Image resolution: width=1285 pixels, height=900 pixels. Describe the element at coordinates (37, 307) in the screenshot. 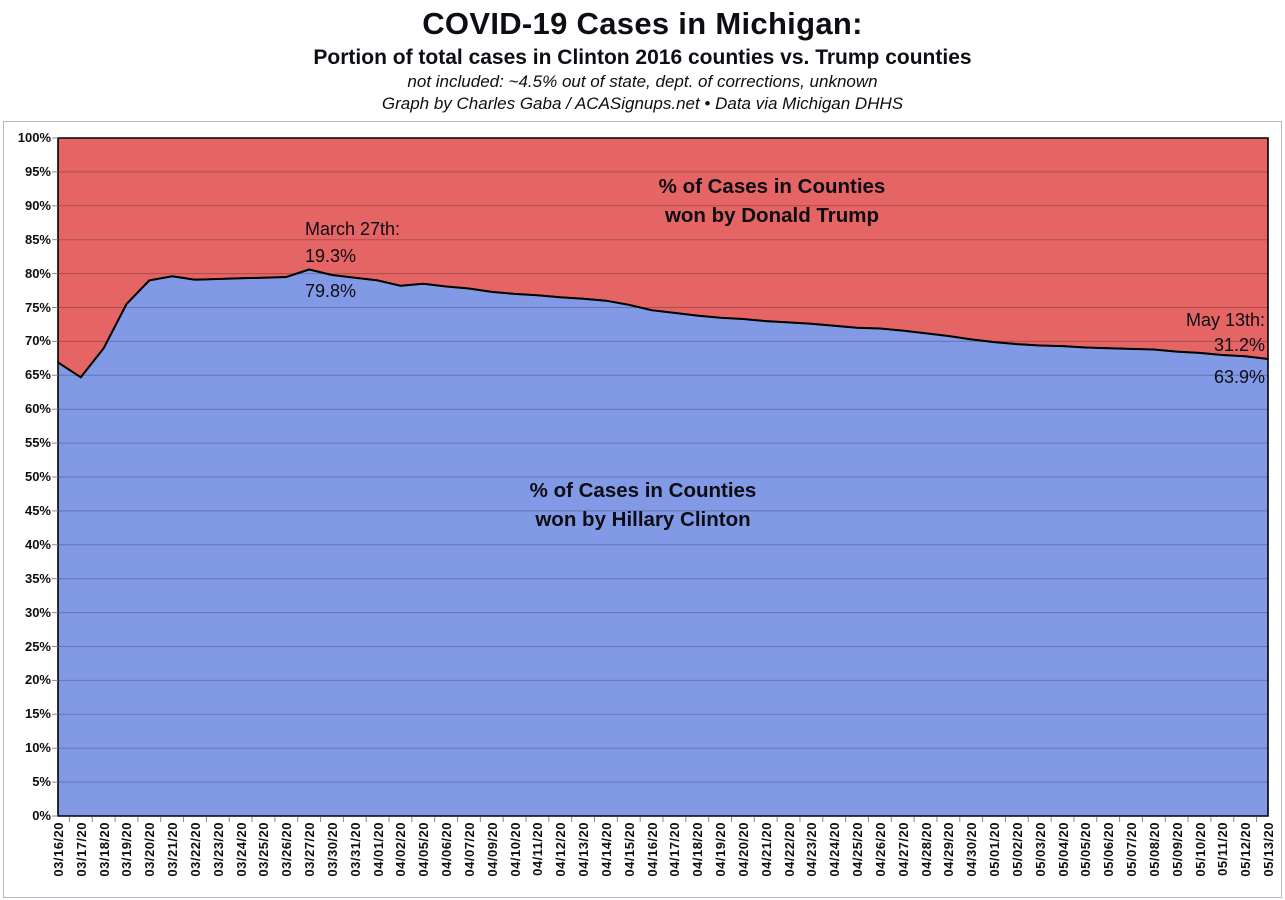

I see `y-tick-label: 75%` at that location.